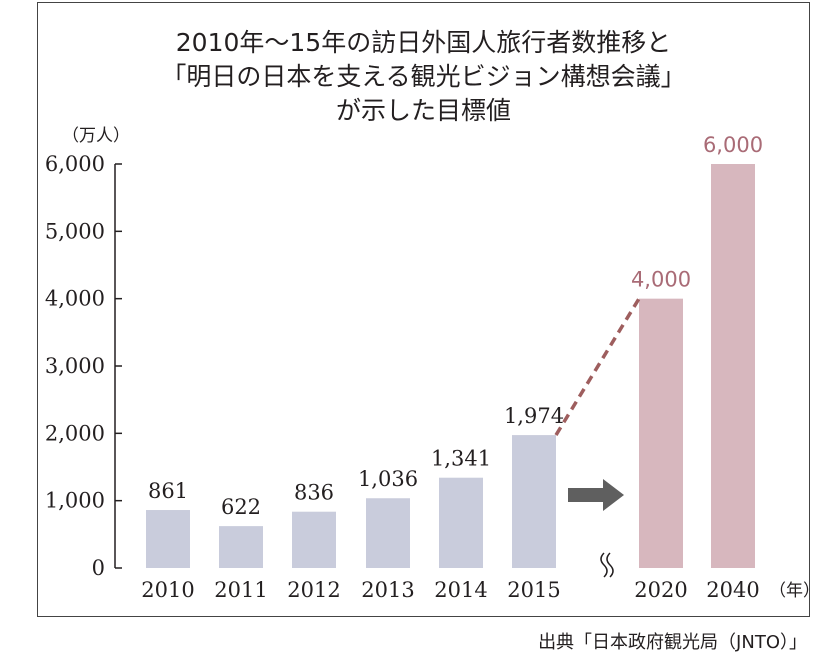 The height and width of the screenshot is (660, 823). Describe the element at coordinates (597, 366) in the screenshot. I see `trend-dashed-line` at that location.